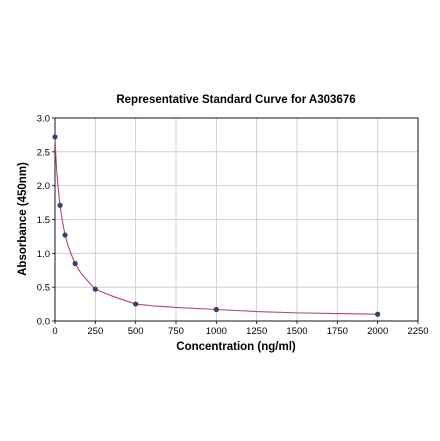 The width and height of the screenshot is (440, 441). I want to click on x-tick-label: 1000, so click(216, 331).